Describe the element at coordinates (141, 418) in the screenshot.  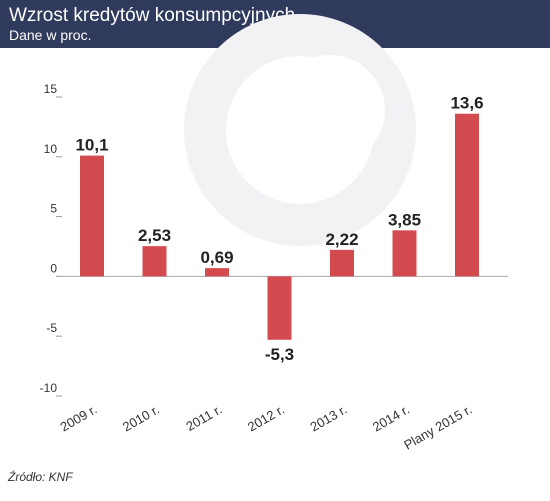
I see `category-label: 2010 r.` at that location.